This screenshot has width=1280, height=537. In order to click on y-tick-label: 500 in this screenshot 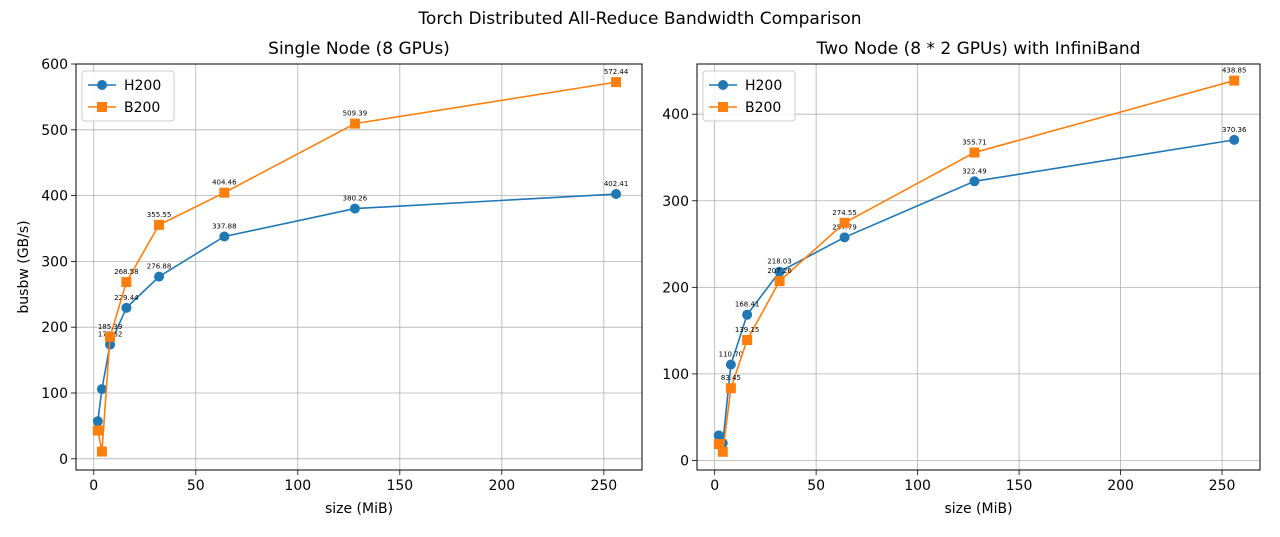, I will do `click(54, 131)`.